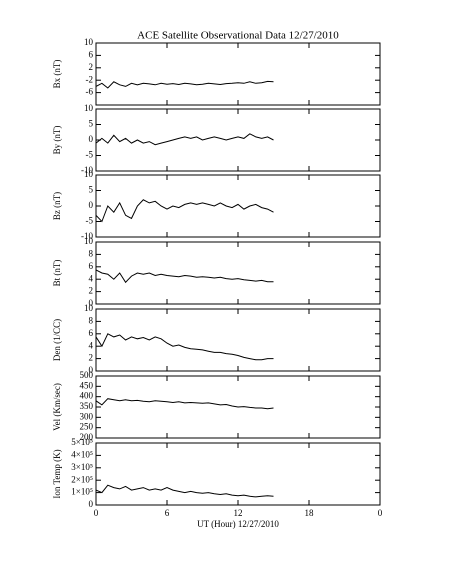 Image resolution: width=453 pixels, height=566 pixels. Describe the element at coordinates (57, 473) in the screenshot. I see `y-axis-label: Ion Temp (K)` at that location.